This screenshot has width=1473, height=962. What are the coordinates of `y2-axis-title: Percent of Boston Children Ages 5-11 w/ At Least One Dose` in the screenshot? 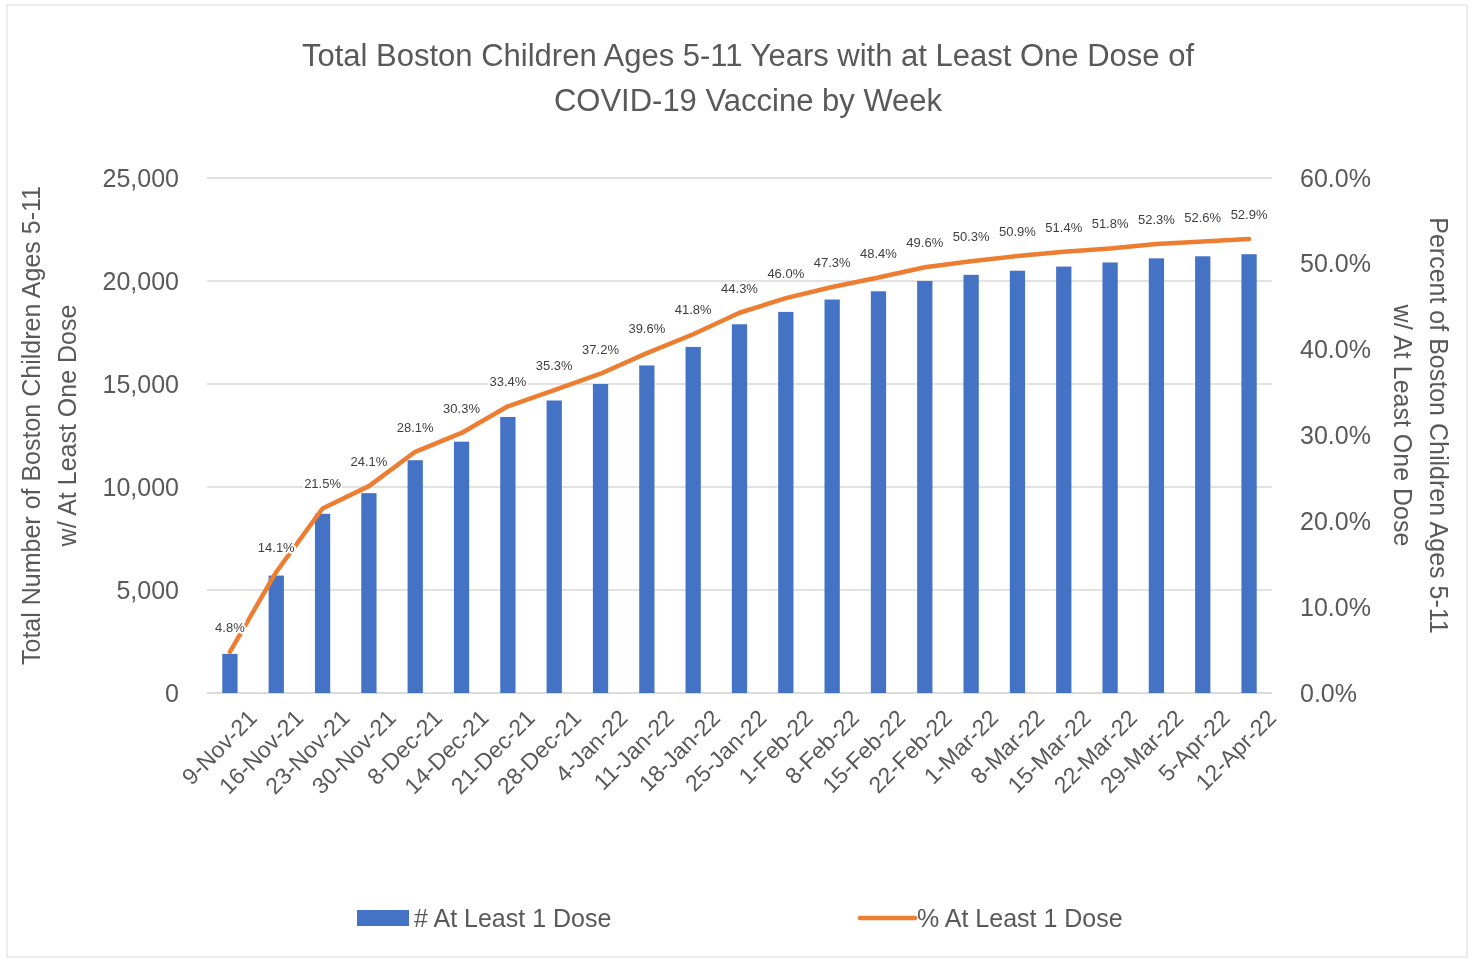 It's located at (1421, 425).